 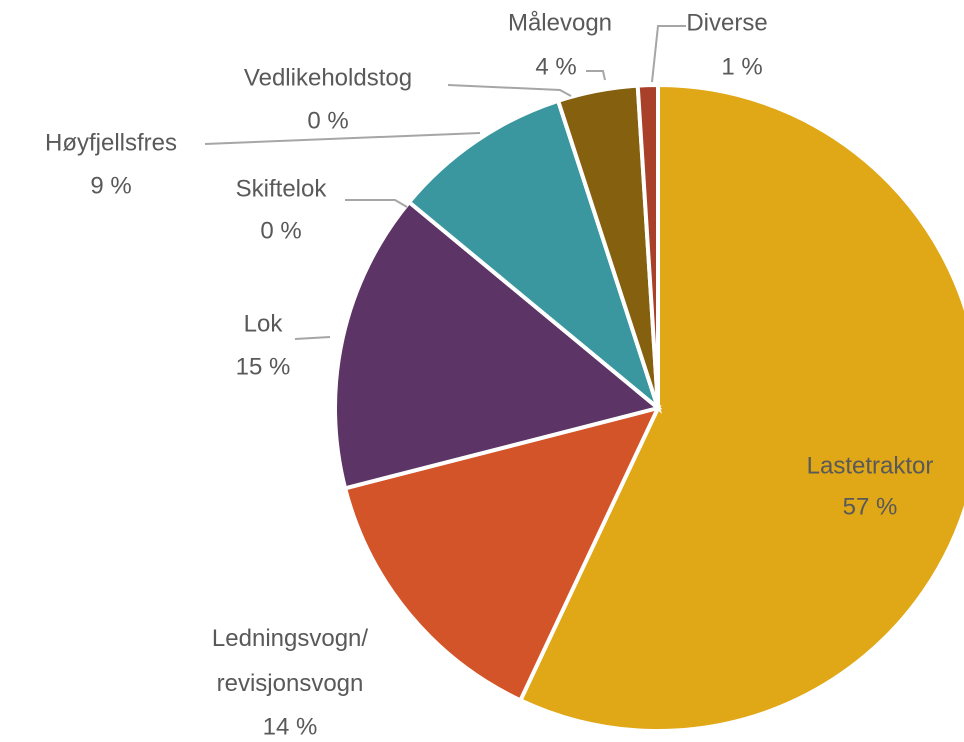 I want to click on slice-label: Ledningsvogn/revisjonsvogn, so click(x=290, y=661).